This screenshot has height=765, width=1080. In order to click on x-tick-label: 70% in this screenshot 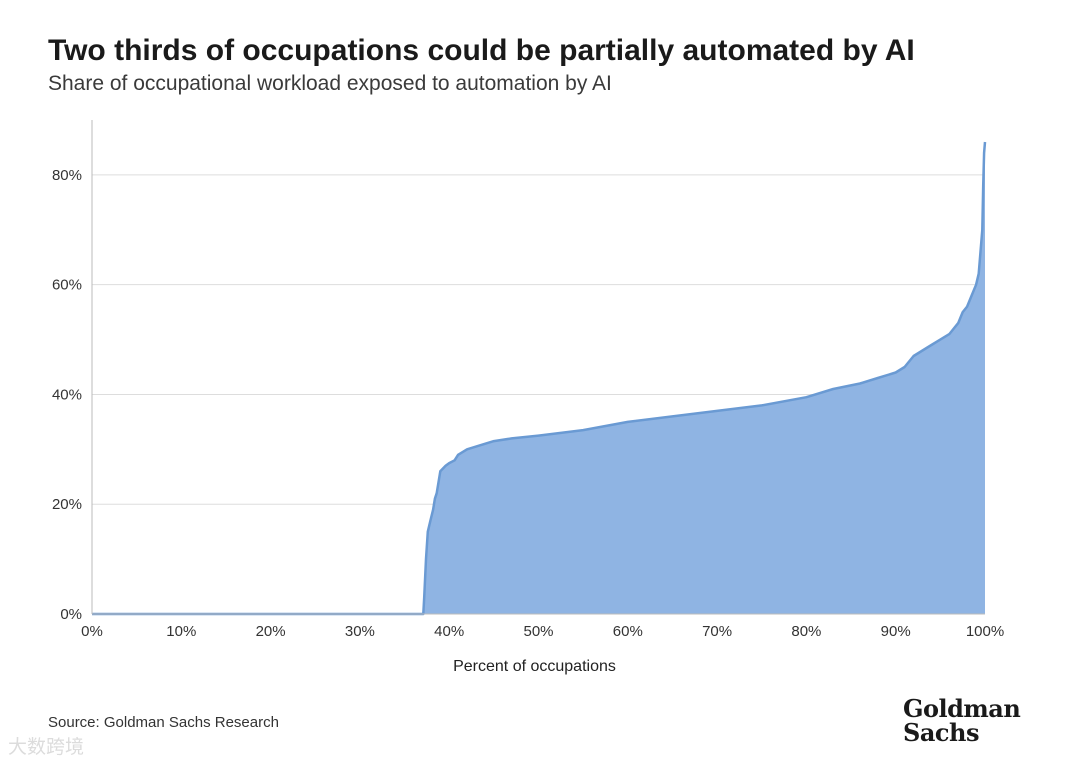, I will do `click(717, 631)`.